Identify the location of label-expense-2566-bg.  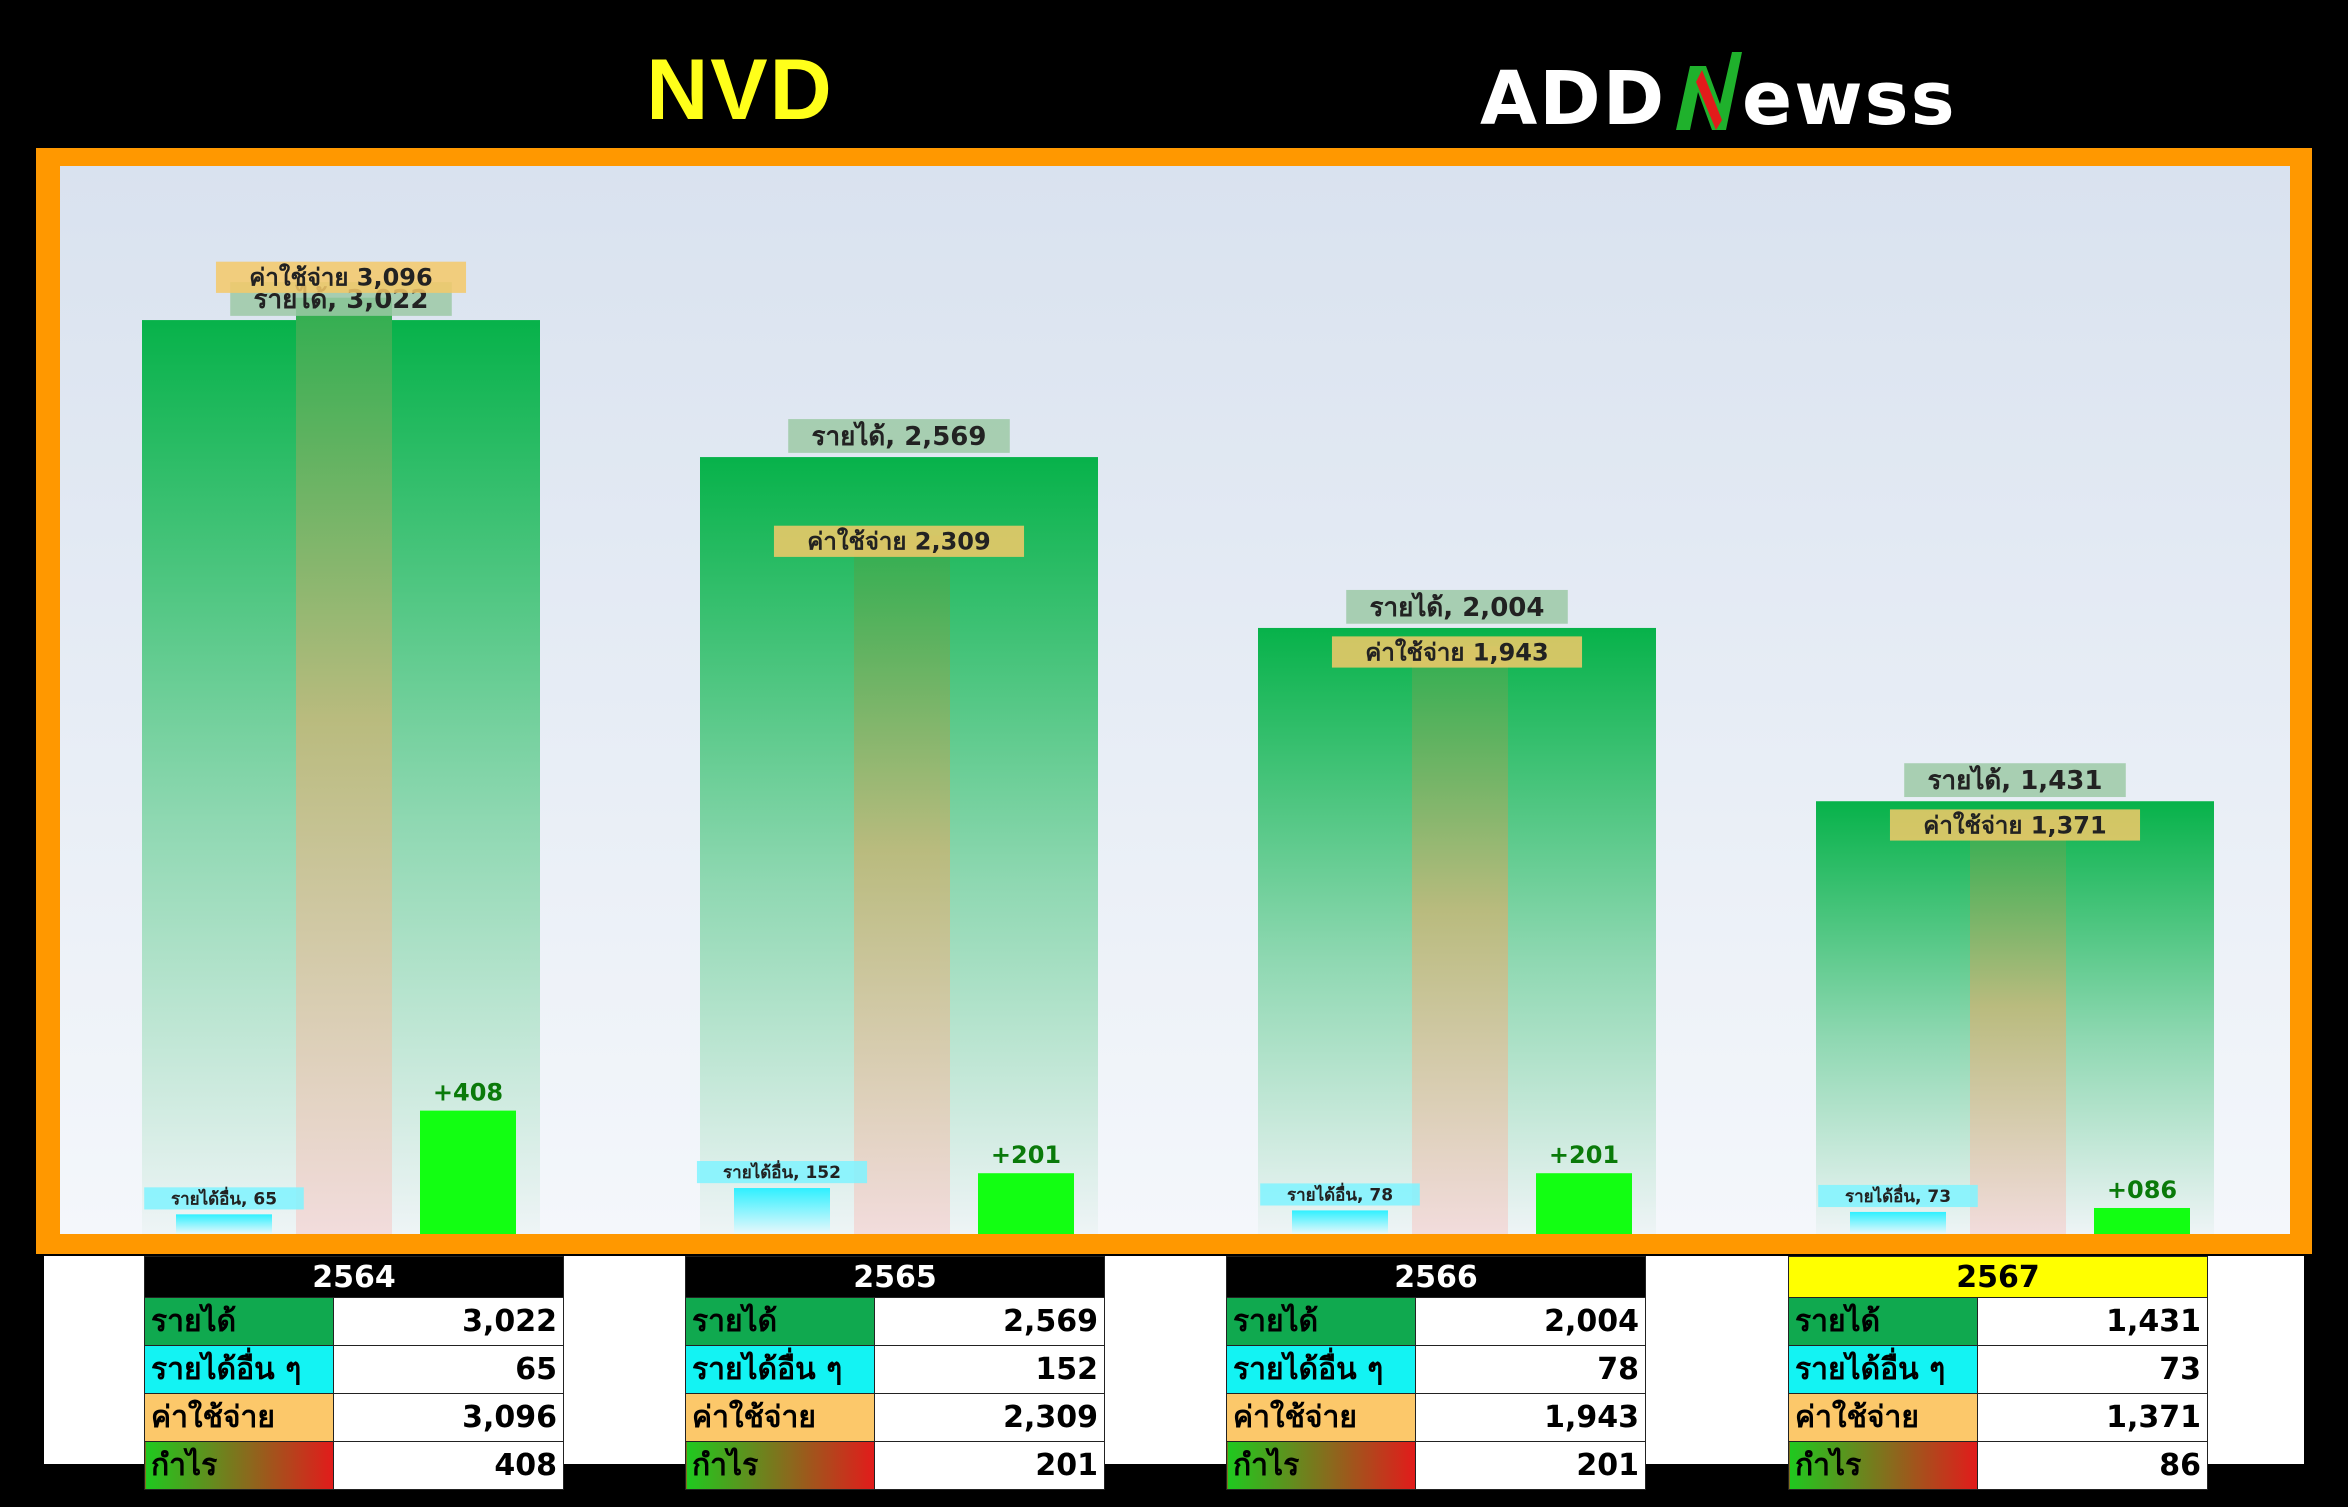
(1457, 652).